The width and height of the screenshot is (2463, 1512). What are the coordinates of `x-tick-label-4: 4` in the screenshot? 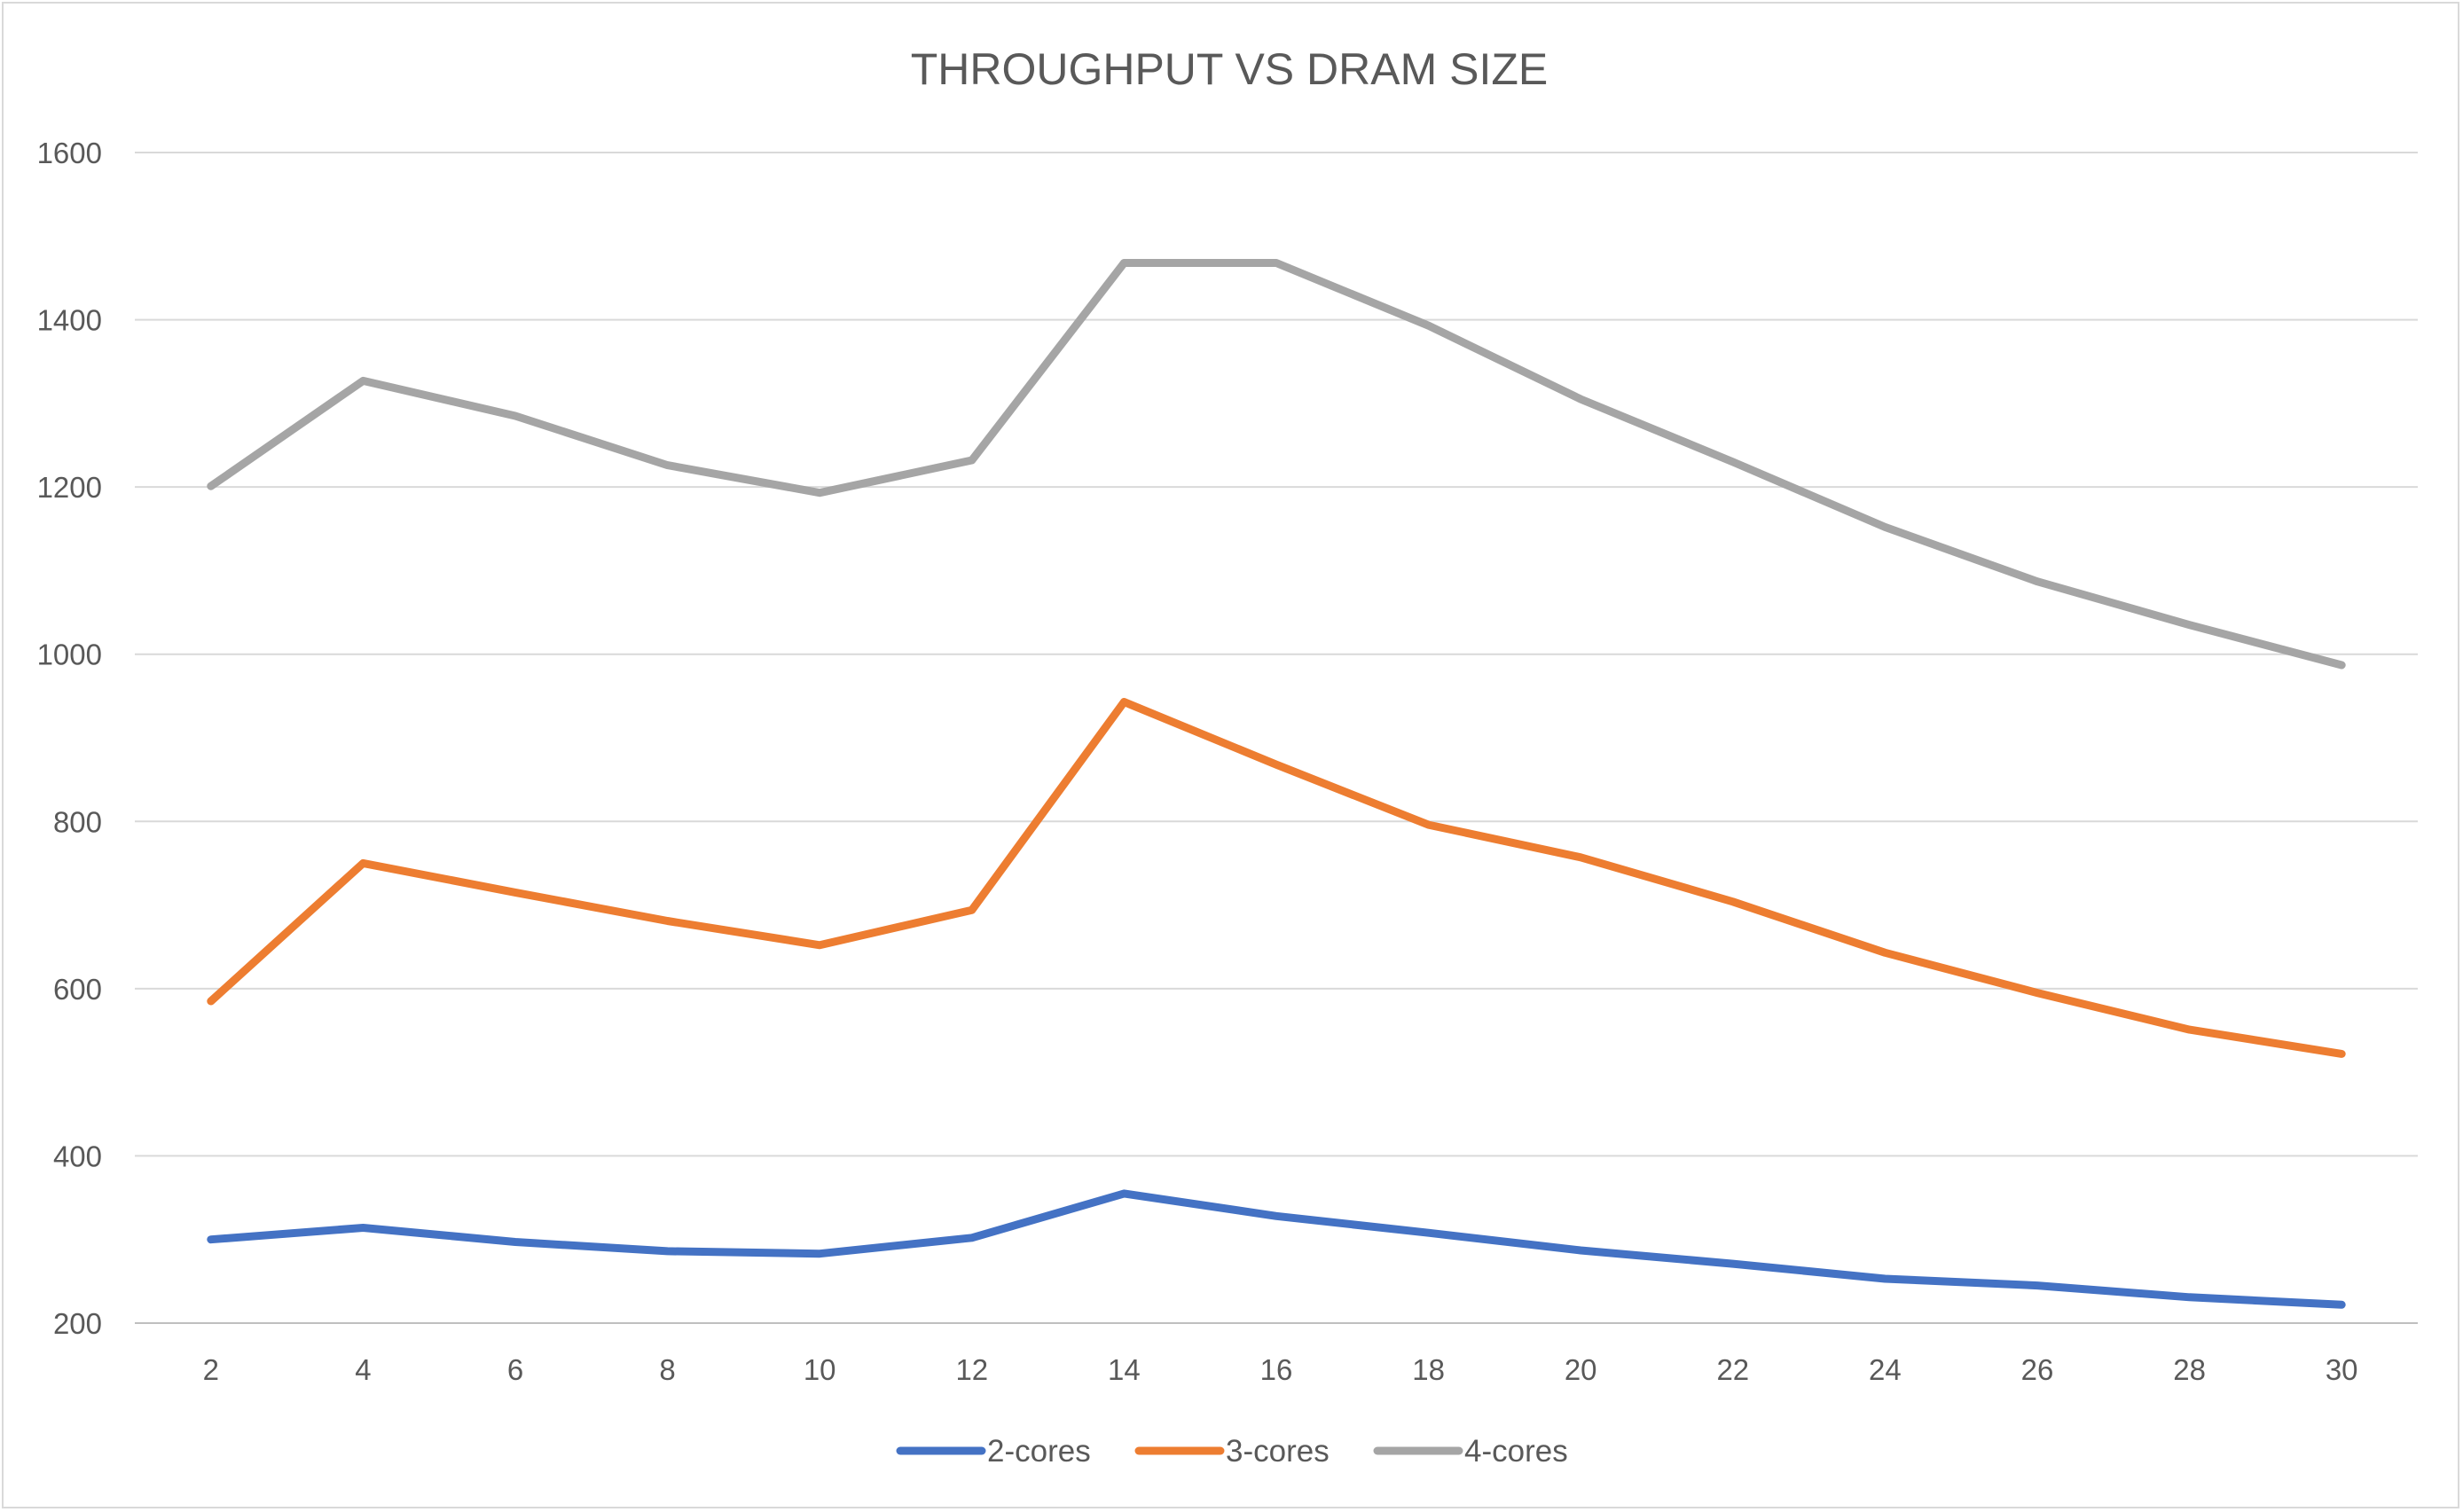 It's located at (363, 1369).